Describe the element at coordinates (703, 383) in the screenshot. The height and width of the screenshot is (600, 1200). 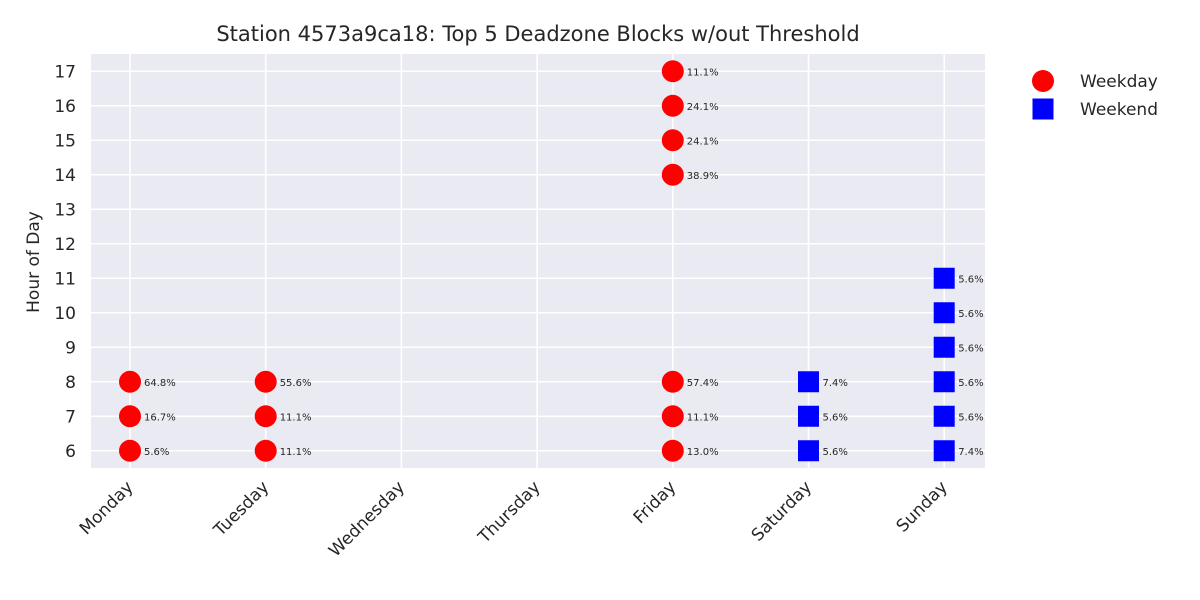
I see `point-label: 57.4%` at that location.